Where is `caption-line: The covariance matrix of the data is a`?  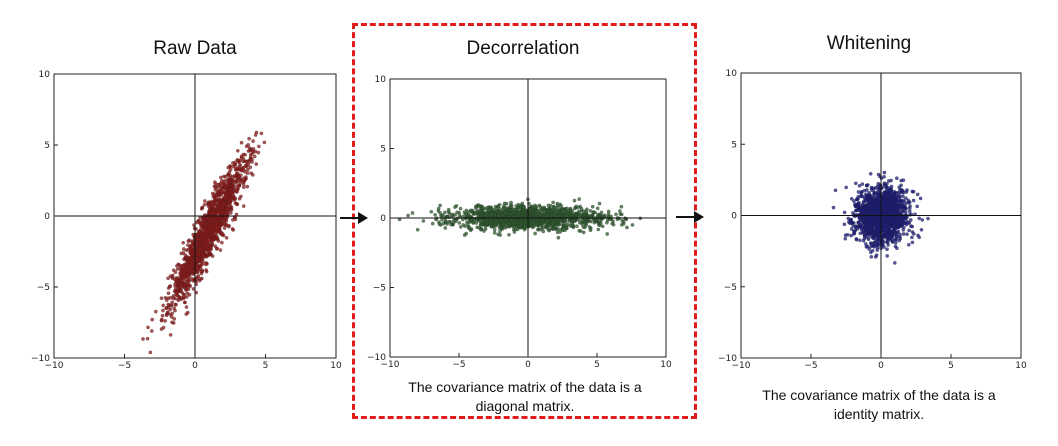 caption-line: The covariance matrix of the data is a is located at coordinates (879, 395).